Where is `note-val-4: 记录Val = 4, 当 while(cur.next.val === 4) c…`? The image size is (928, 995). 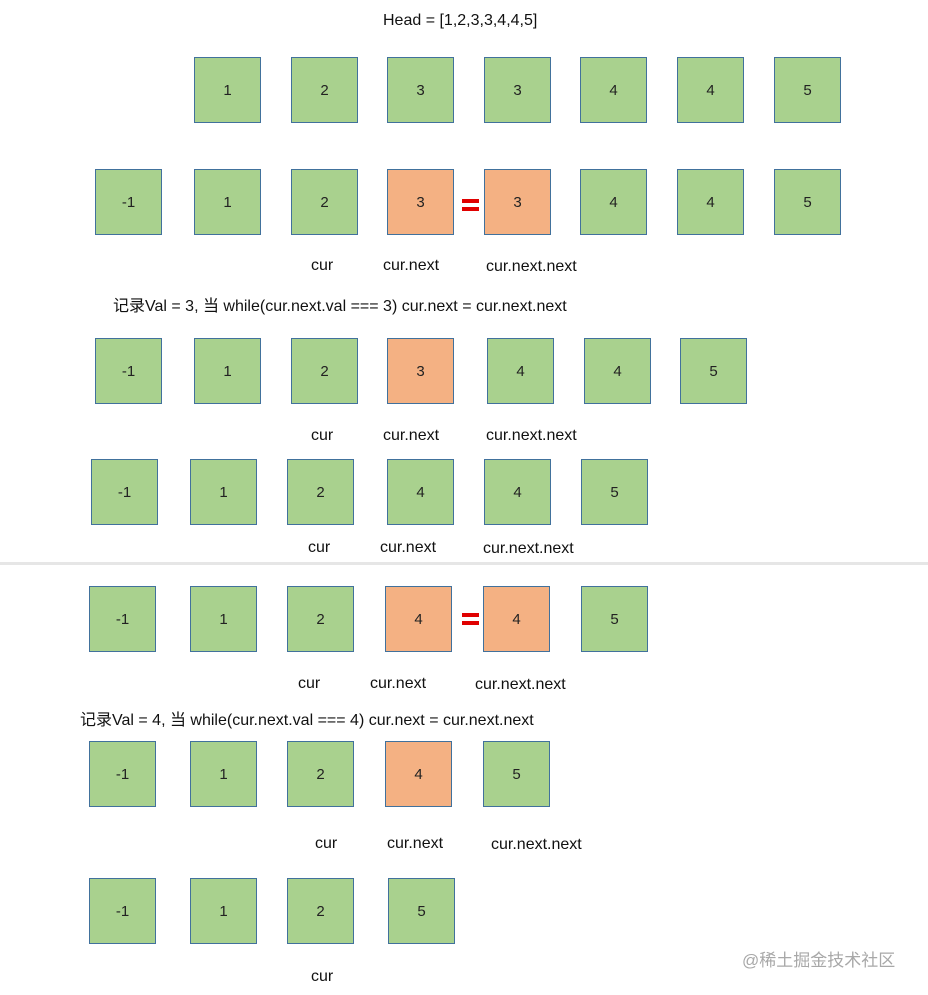
note-val-4: 记录Val = 4, 当 while(cur.next.val === 4) c… is located at coordinates (307, 720).